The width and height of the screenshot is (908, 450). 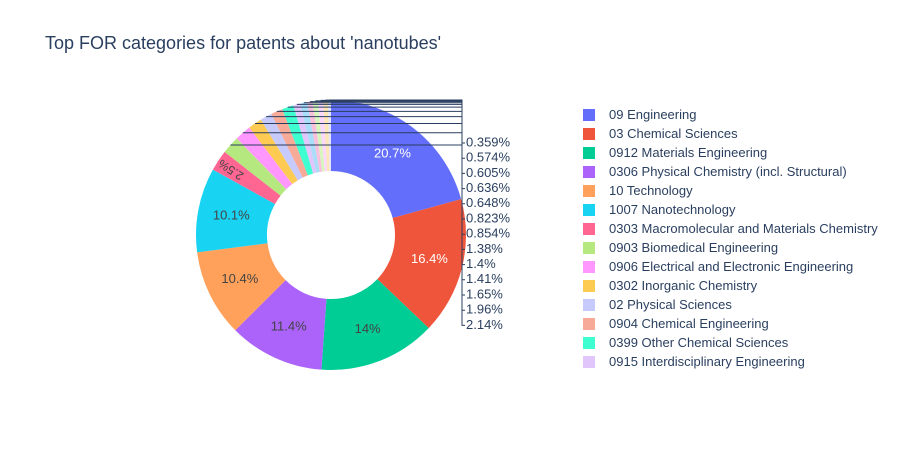 I want to click on legend-item: 1007 Nanotechnology, so click(x=730, y=209).